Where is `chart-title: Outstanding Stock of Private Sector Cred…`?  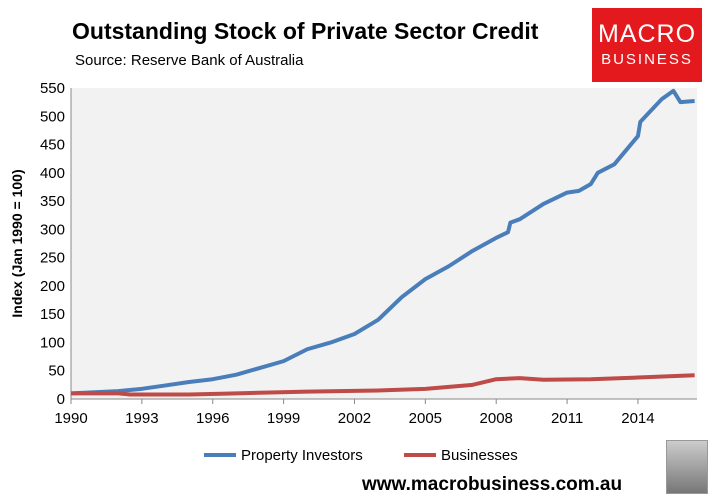
chart-title: Outstanding Stock of Private Sector Cred… is located at coordinates (305, 31).